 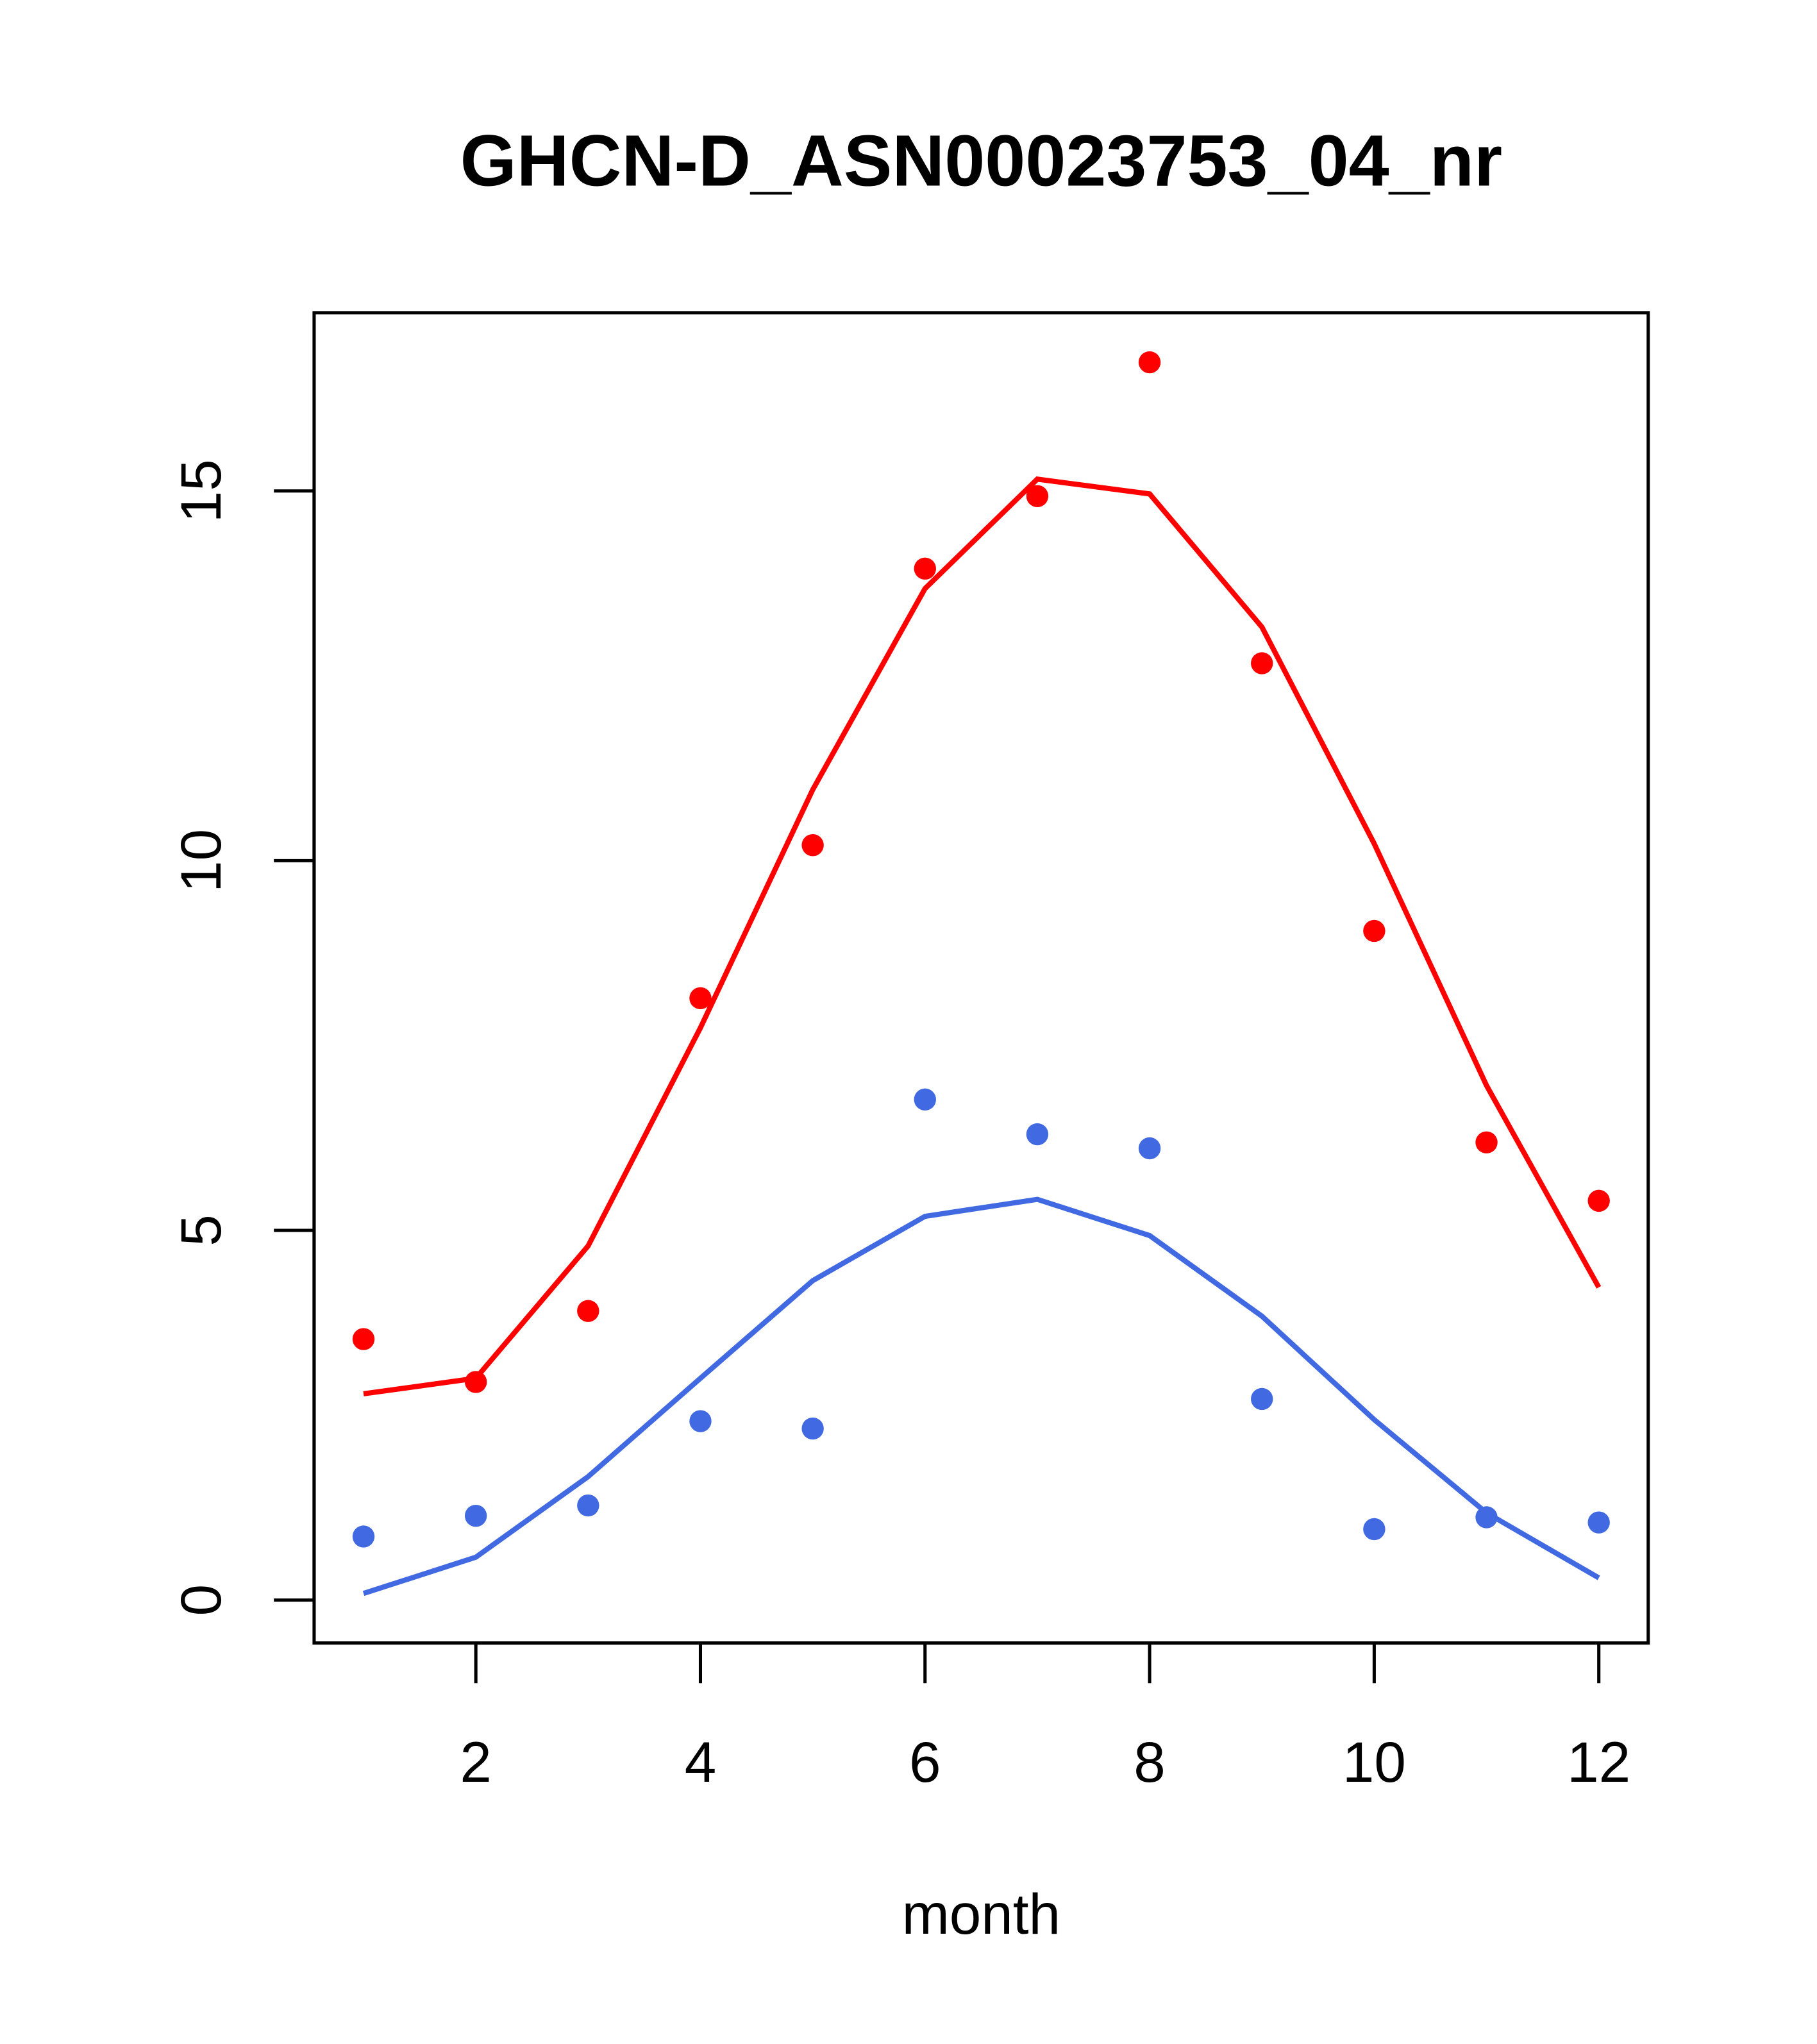 What do you see at coordinates (201, 491) in the screenshot?
I see `y-tick-label: 15` at bounding box center [201, 491].